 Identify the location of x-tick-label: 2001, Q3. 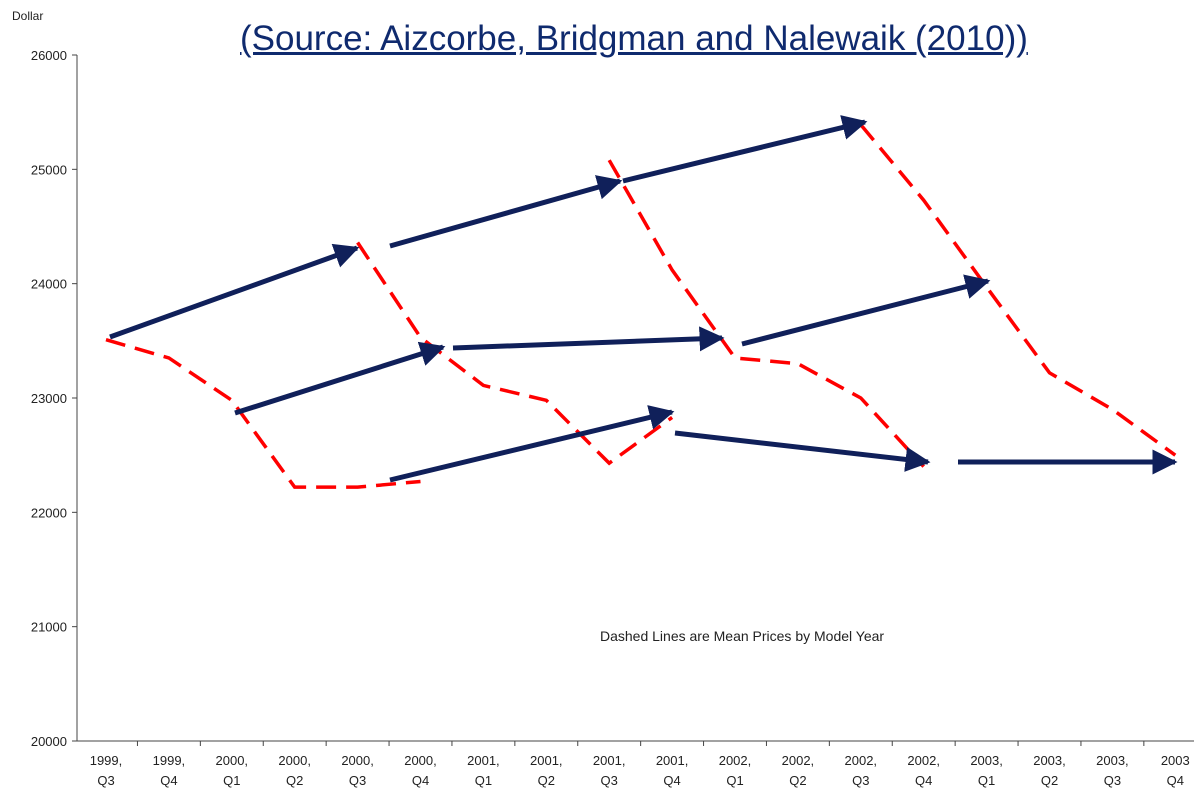
(609, 770).